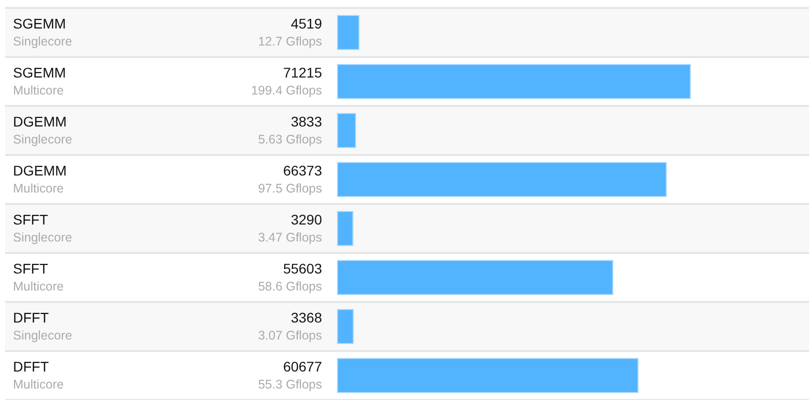 This screenshot has width=809, height=400. What do you see at coordinates (306, 220) in the screenshot?
I see `data-label: 3290` at bounding box center [306, 220].